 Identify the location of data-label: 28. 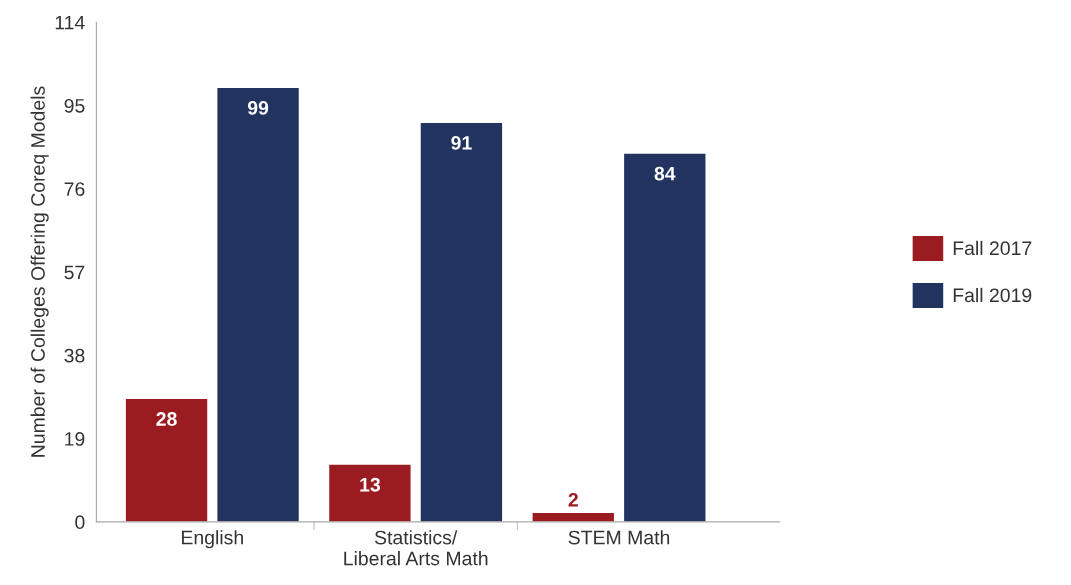
(166, 419).